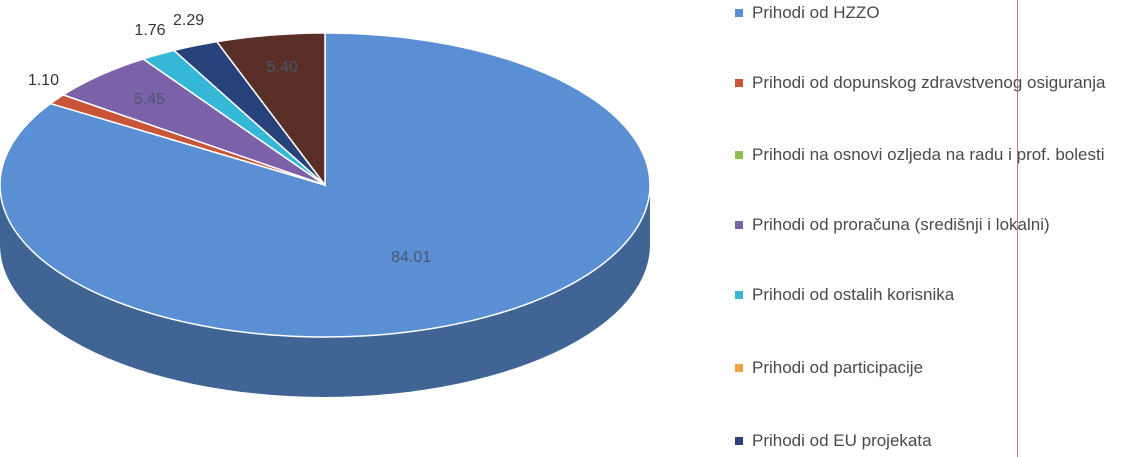  Describe the element at coordinates (935, 440) in the screenshot. I see `legend-item-6: Prihodi od EU projekata` at that location.